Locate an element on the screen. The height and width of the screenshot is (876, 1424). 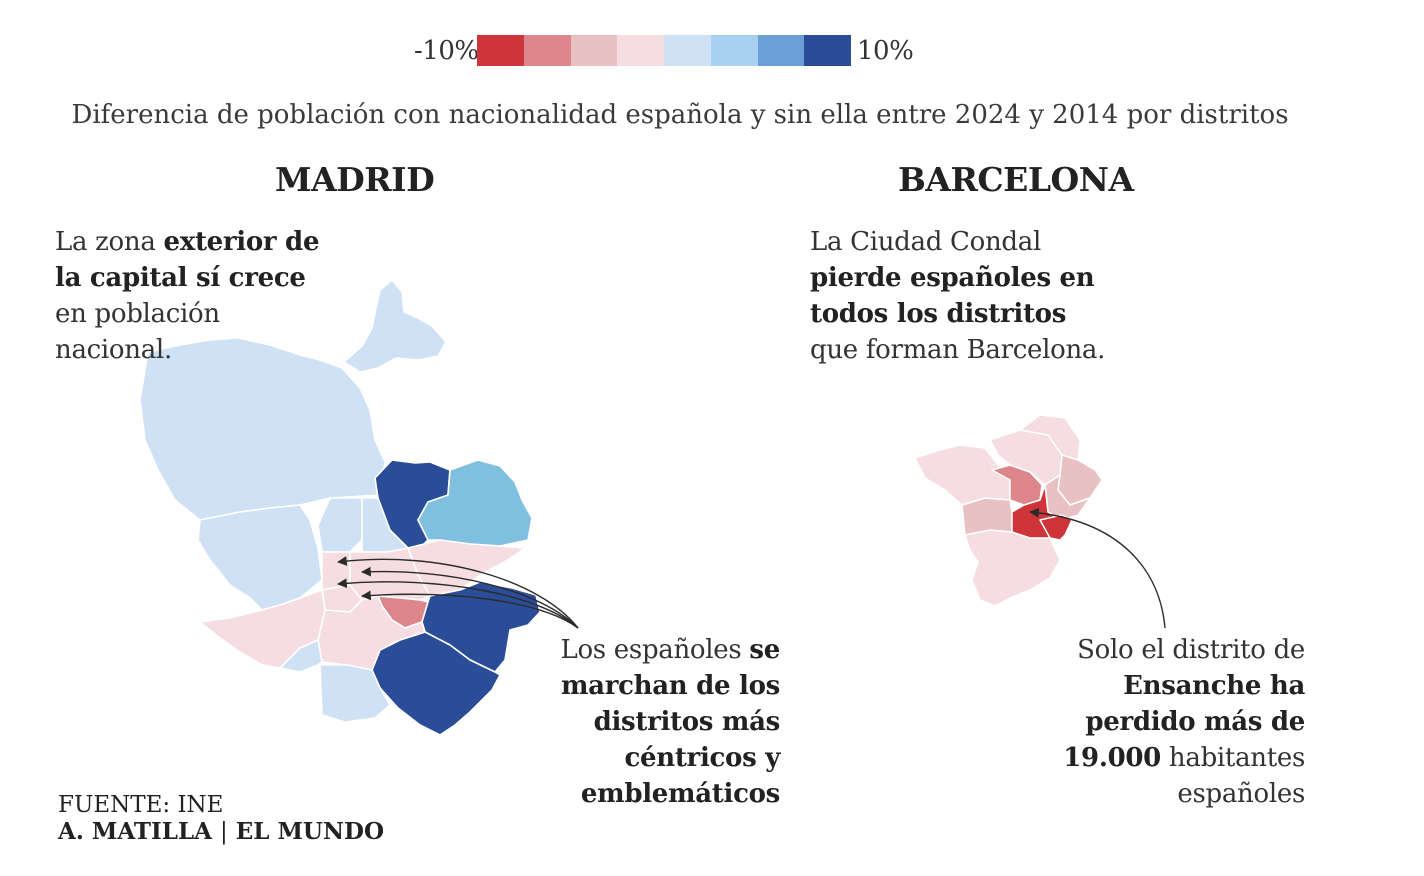
barcelona-title: BARCELONA is located at coordinates (1016, 179).